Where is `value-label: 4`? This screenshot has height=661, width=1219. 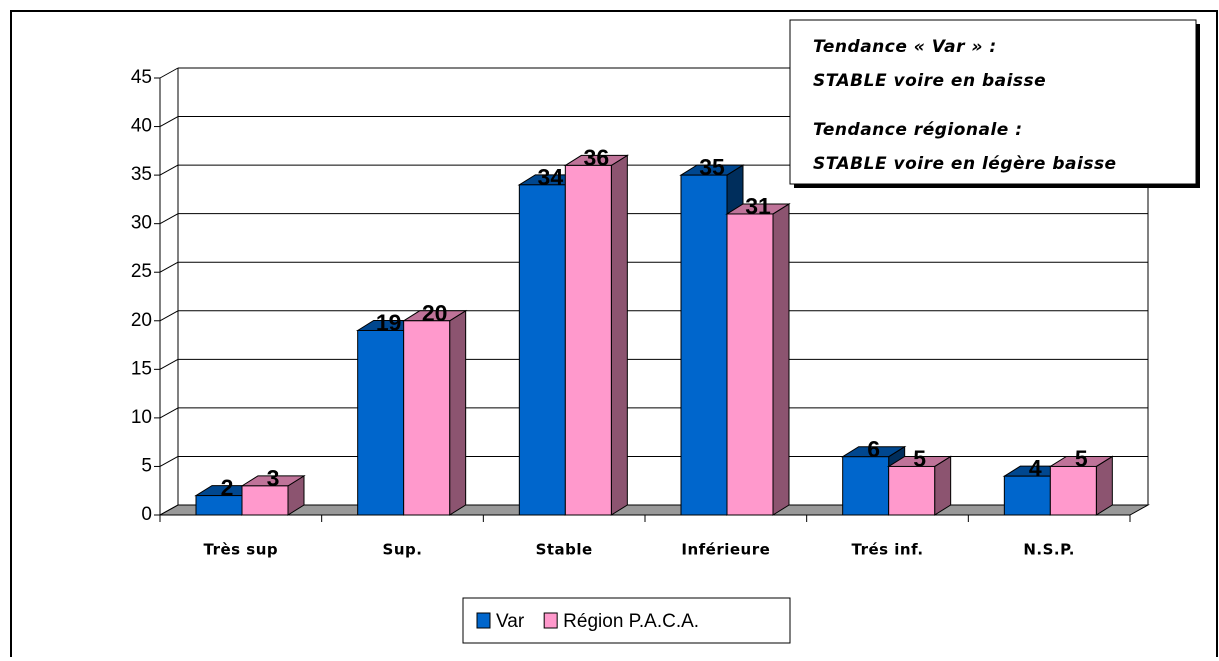 value-label: 4 is located at coordinates (1035, 468).